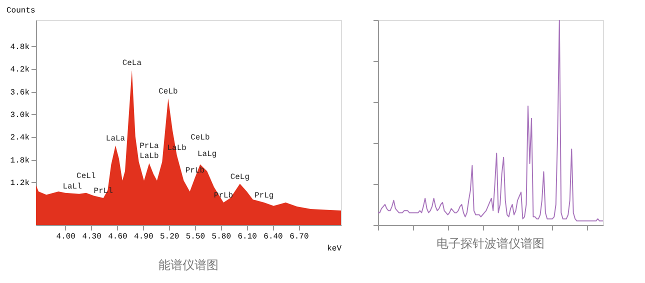  I want to click on y-tick-label: 3.6k, so click(20, 93).